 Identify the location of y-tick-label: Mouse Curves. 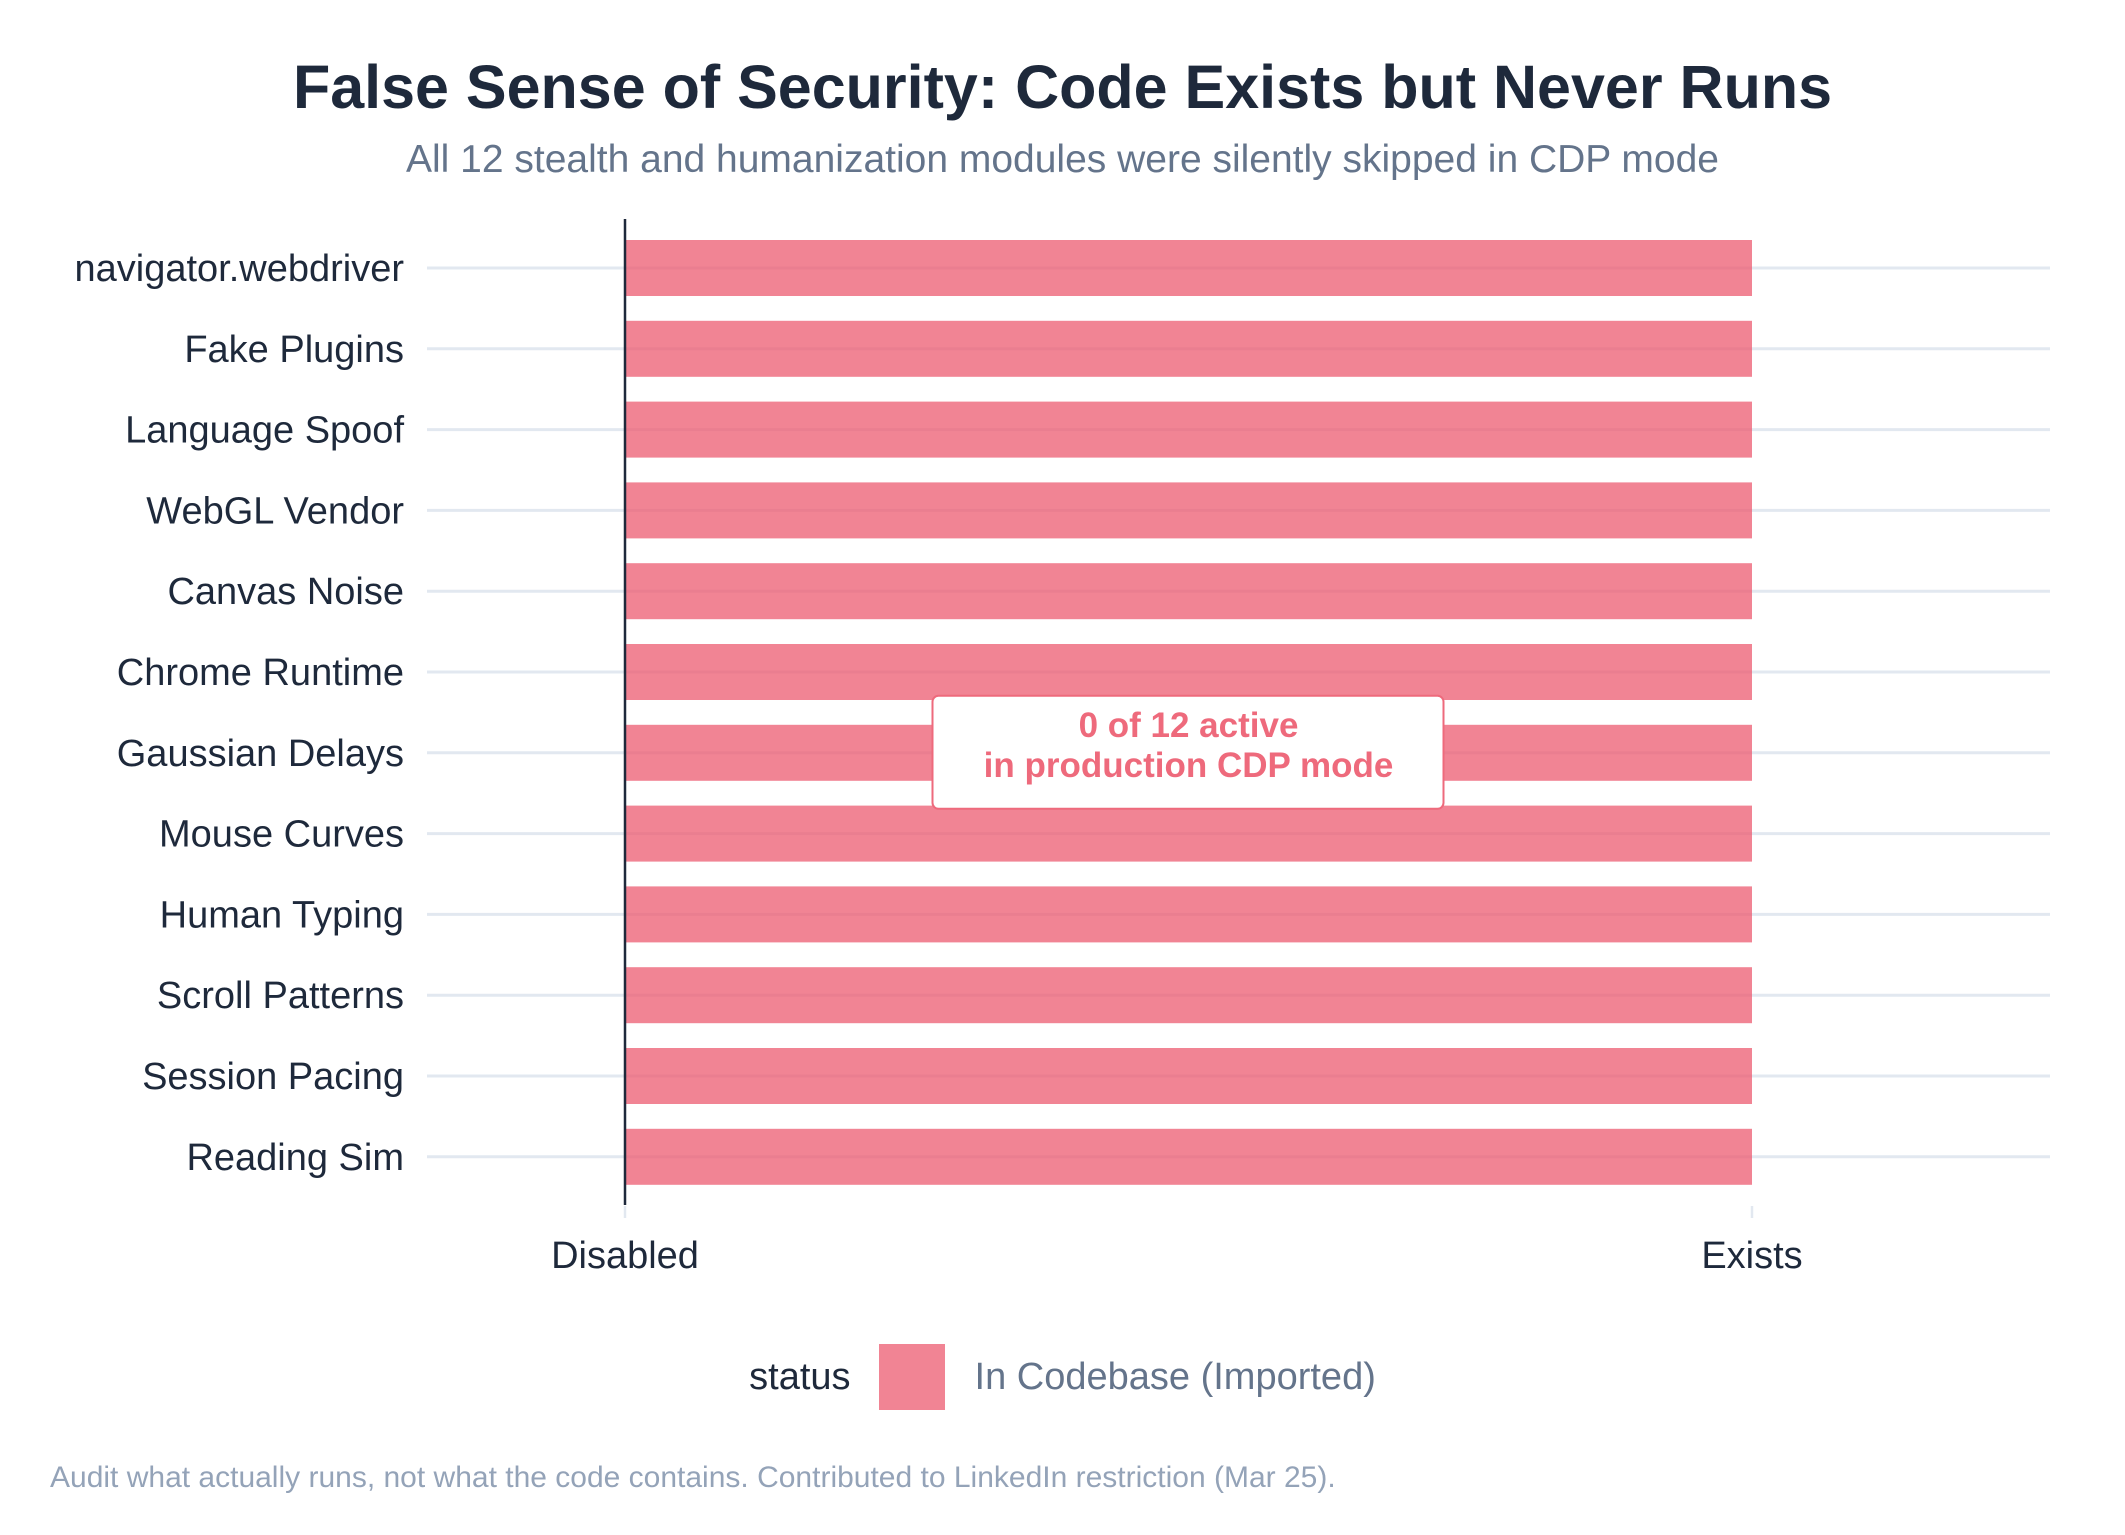
(281, 835).